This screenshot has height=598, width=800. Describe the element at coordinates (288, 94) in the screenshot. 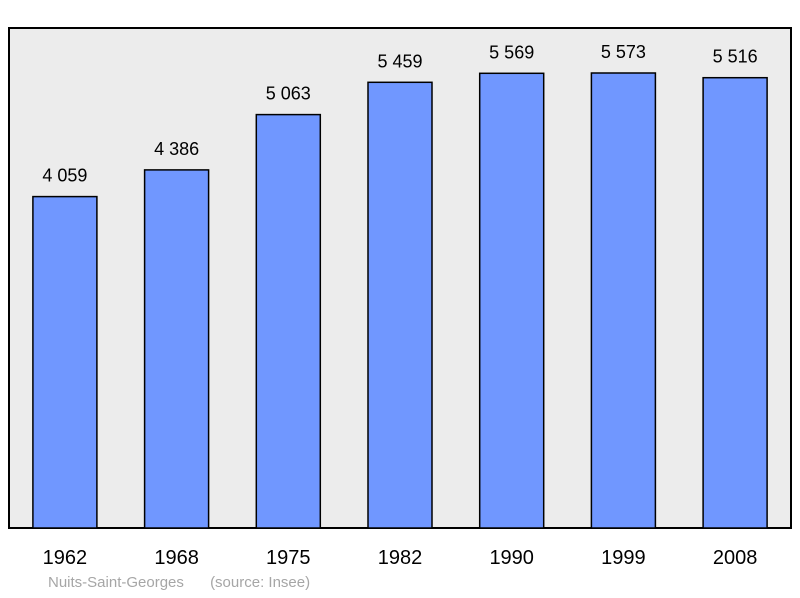

I see `value-label-1975: 5 063` at that location.